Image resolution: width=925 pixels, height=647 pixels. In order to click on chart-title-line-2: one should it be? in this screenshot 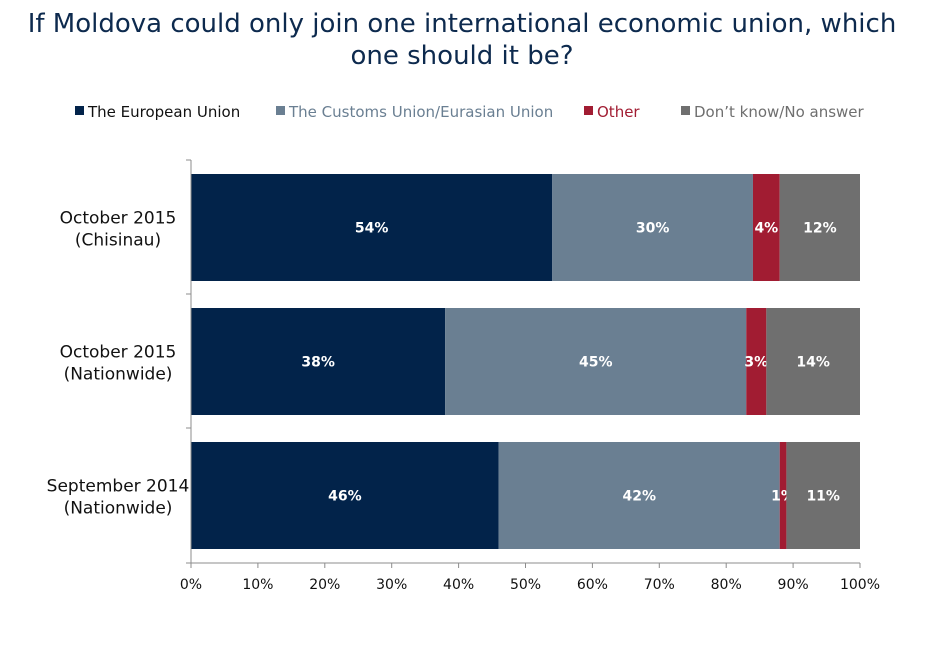, I will do `click(461, 56)`.